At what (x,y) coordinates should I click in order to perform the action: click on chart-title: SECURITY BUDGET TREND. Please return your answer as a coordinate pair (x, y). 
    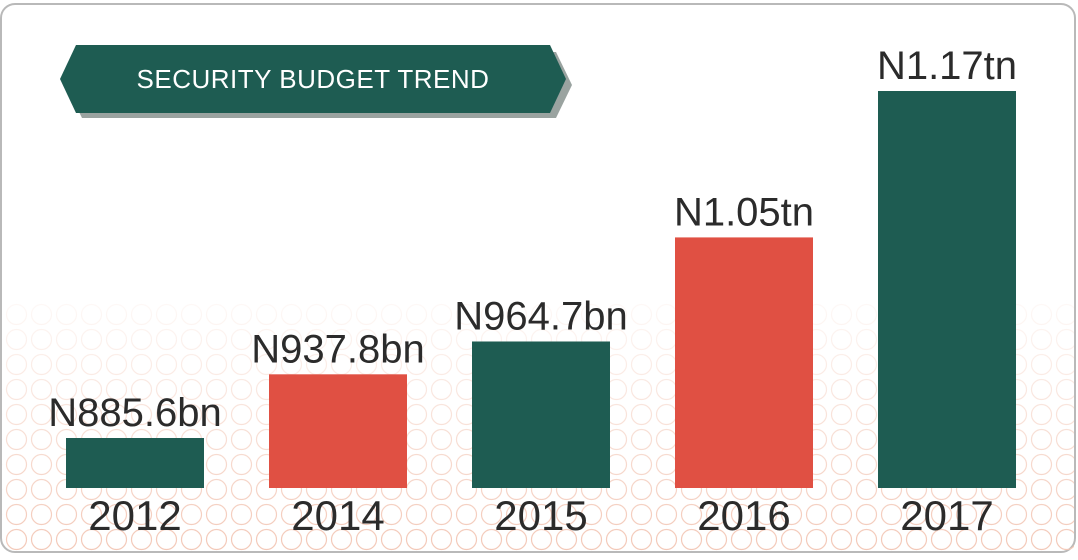
    Looking at the image, I should click on (313, 79).